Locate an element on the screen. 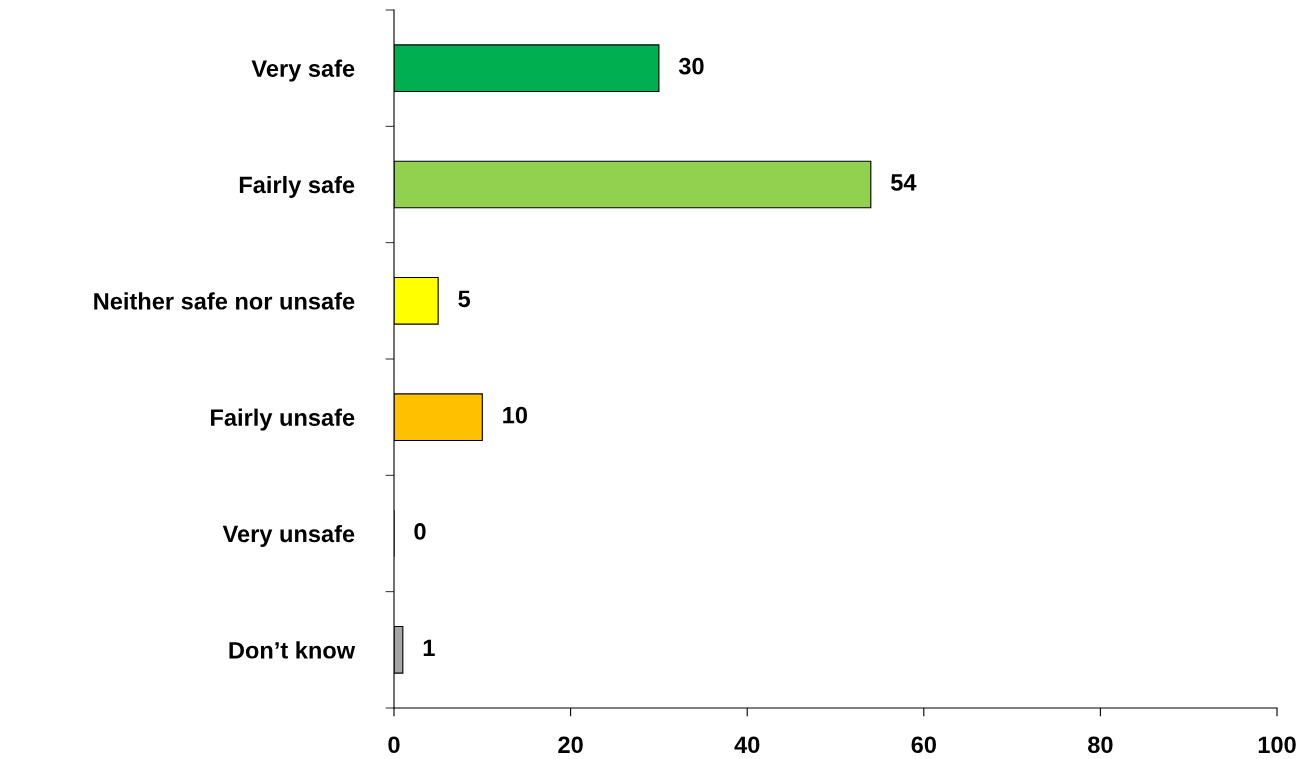  y-tick-label: Neither safe nor unsafe is located at coordinates (224, 301).